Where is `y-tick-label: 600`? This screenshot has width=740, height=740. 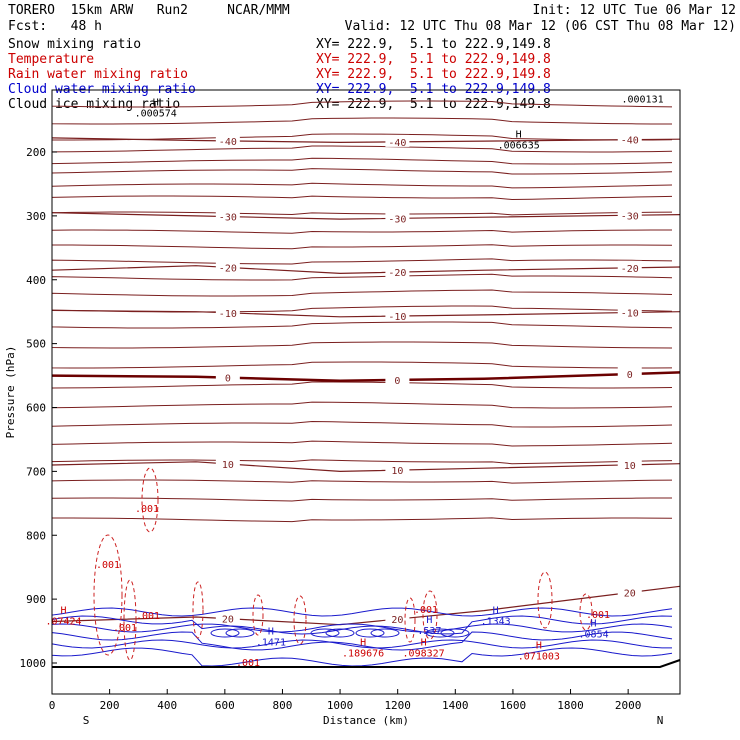
y-tick-label: 600 is located at coordinates (36, 408).